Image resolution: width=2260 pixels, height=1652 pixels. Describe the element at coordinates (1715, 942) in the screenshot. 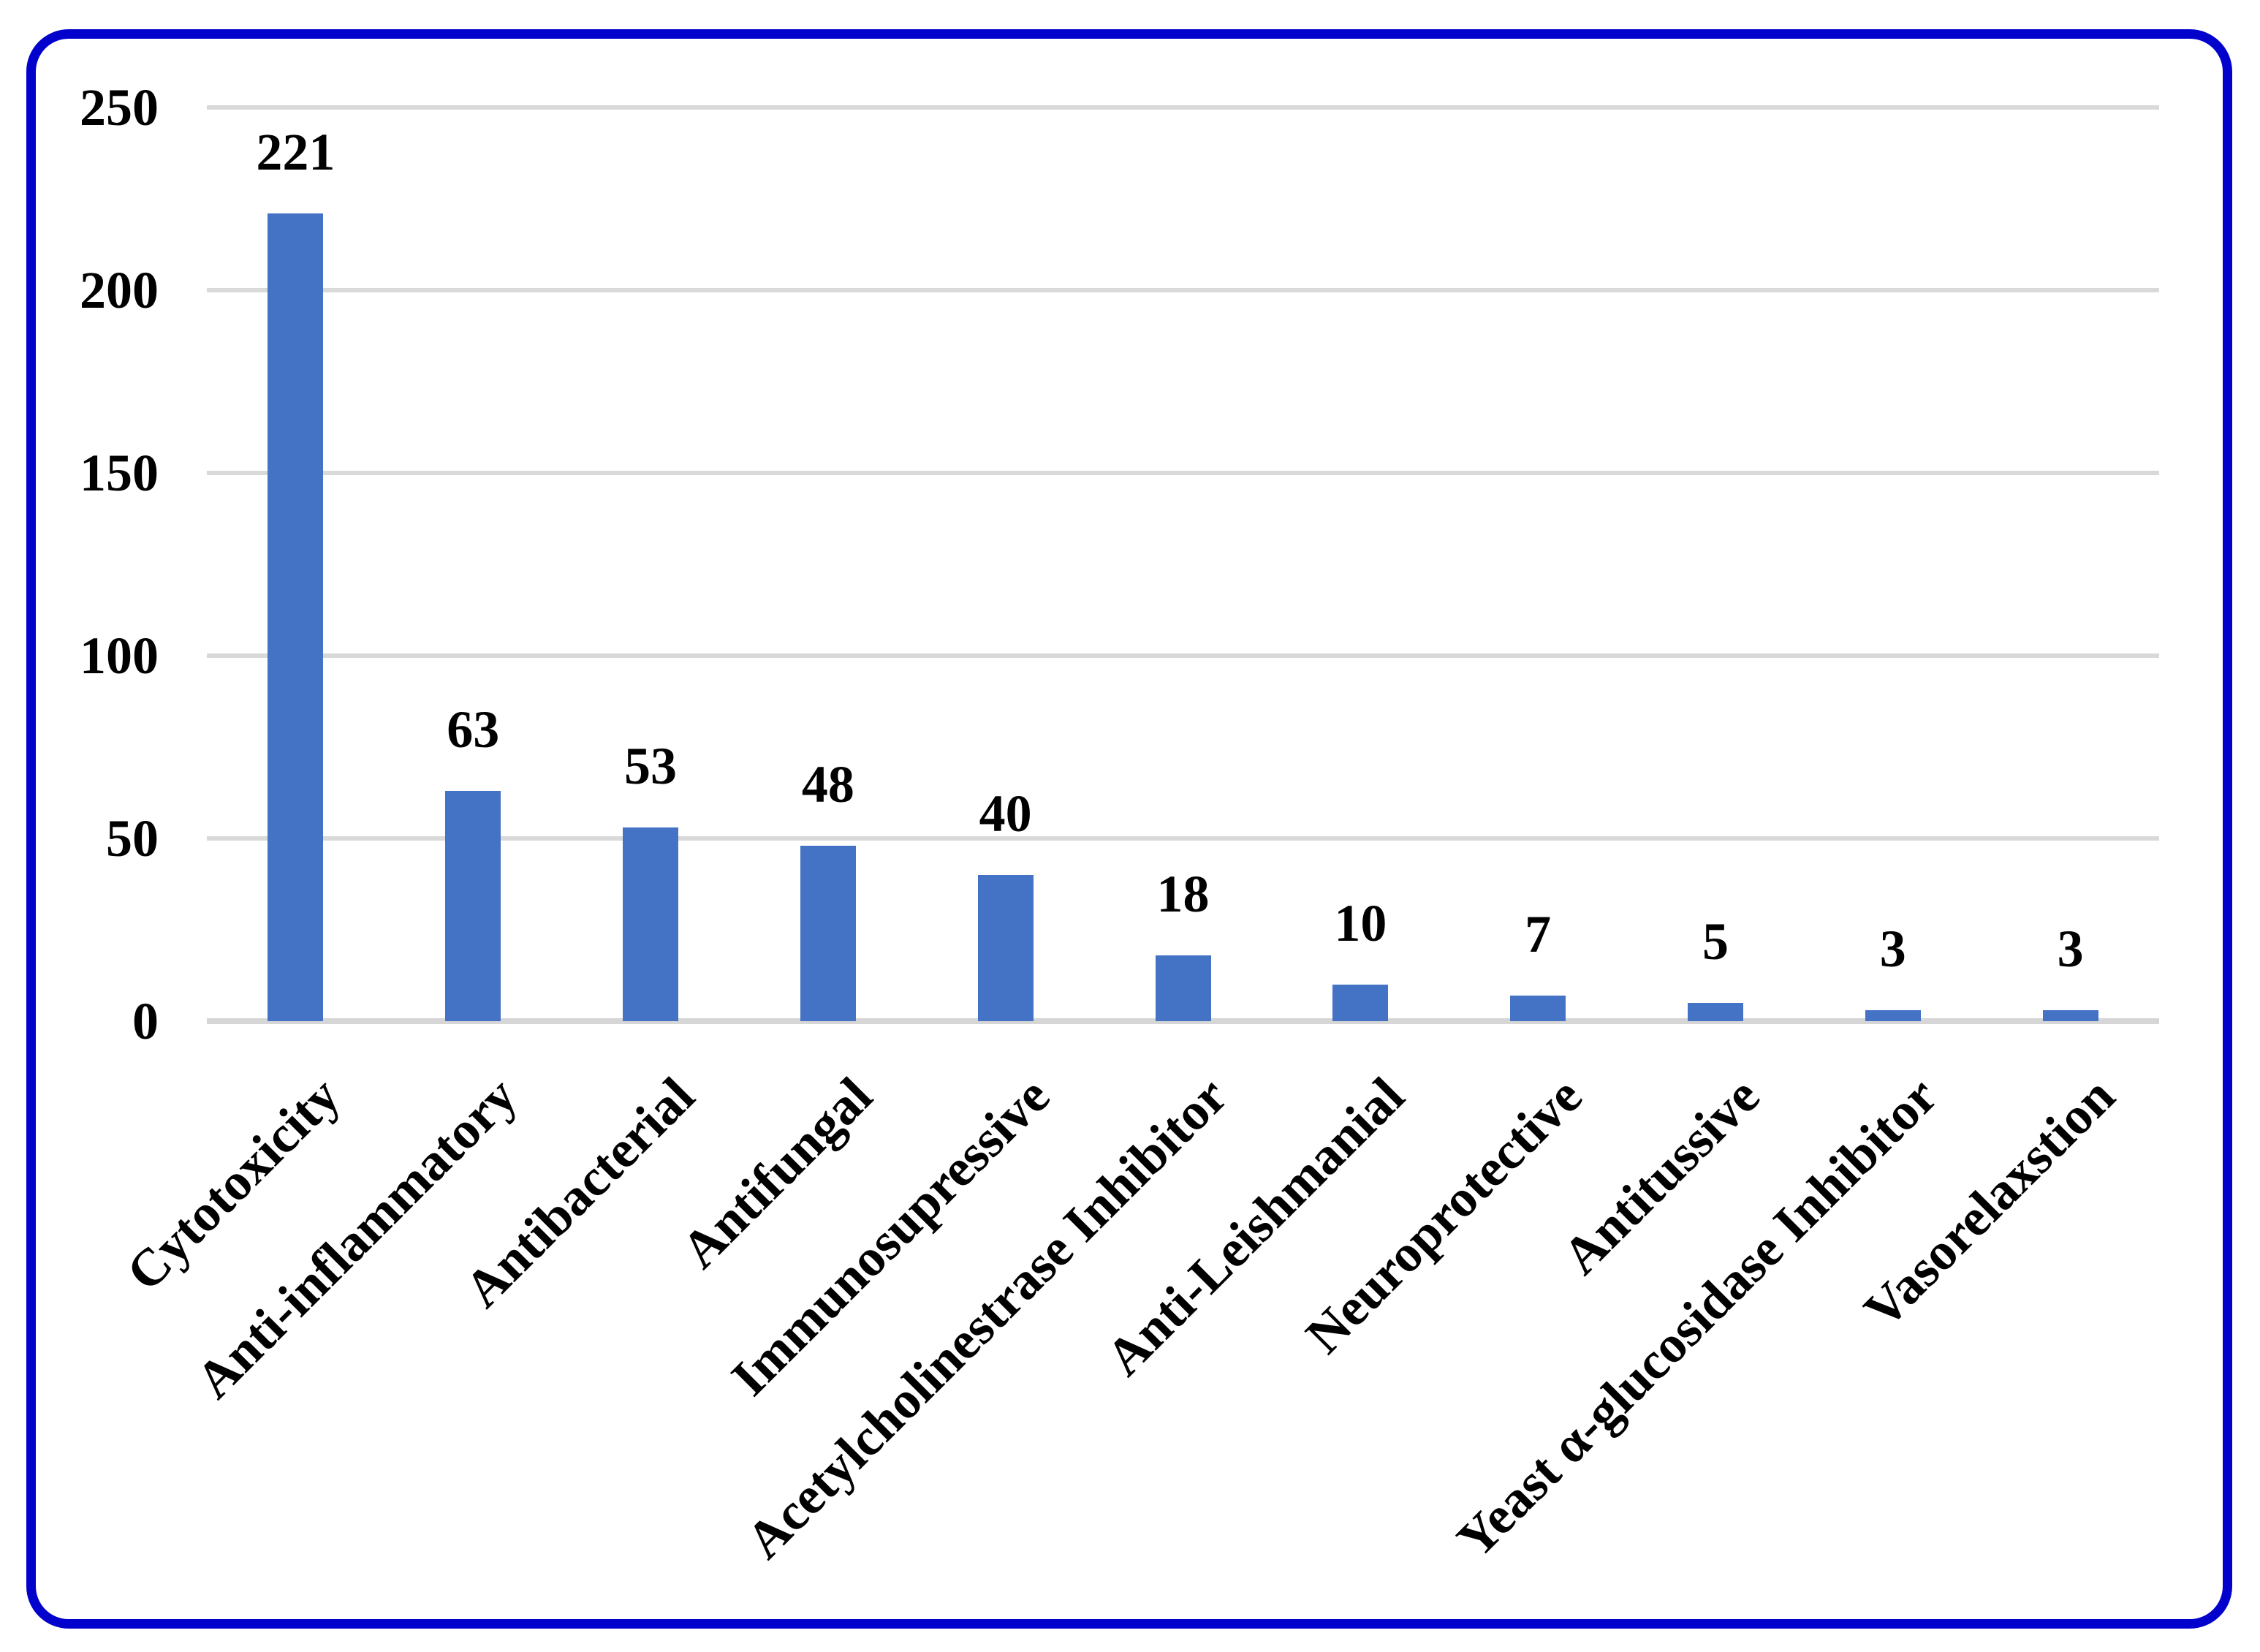

I see `bar-value-label: 5` at that location.